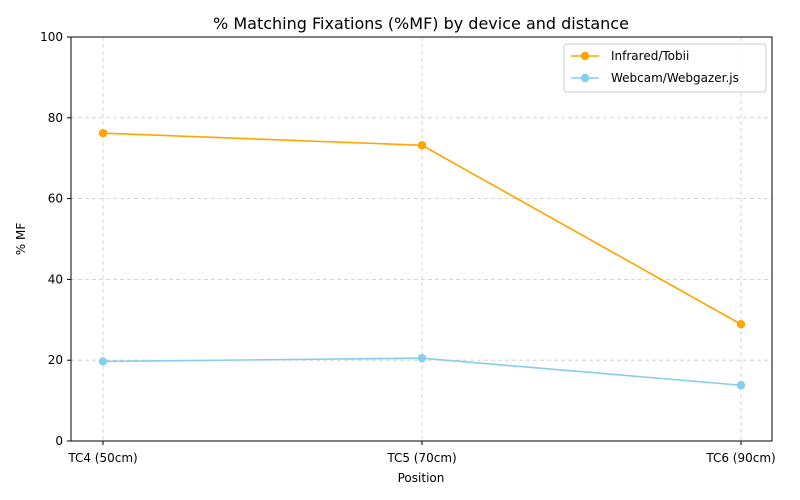  I want to click on y-tick-label: 80, so click(55, 118).